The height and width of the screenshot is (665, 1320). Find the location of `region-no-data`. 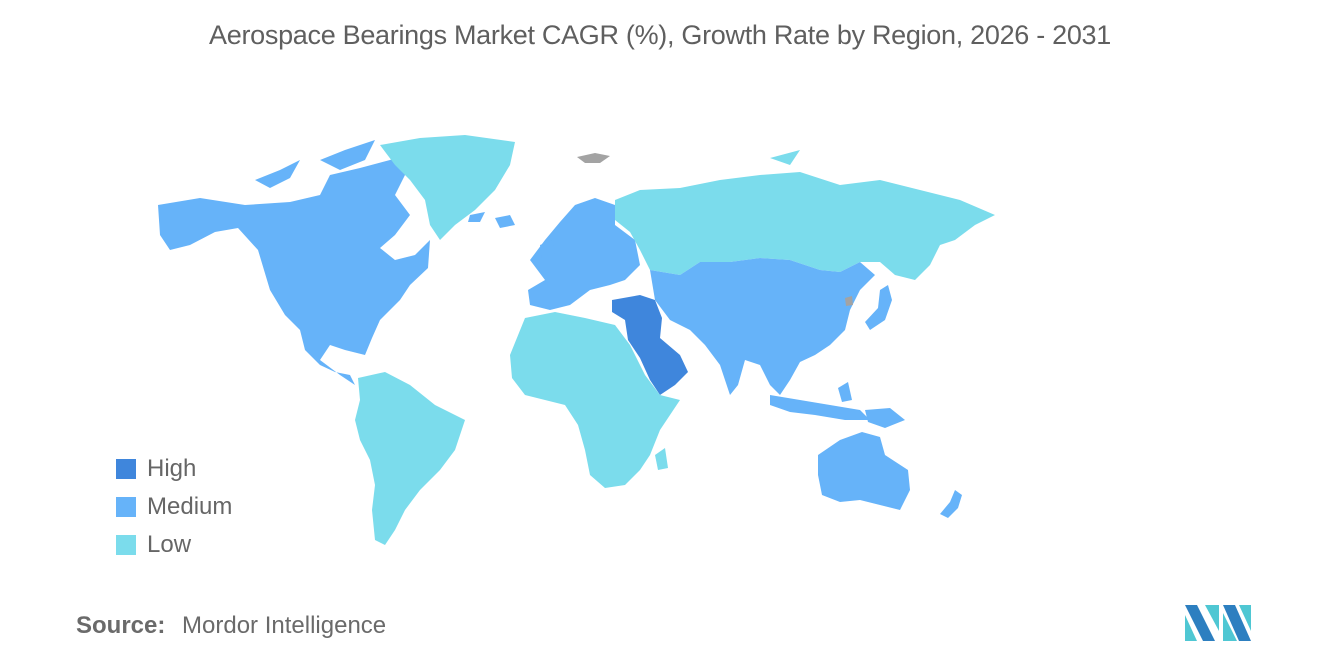

region-no-data is located at coordinates (715, 229).